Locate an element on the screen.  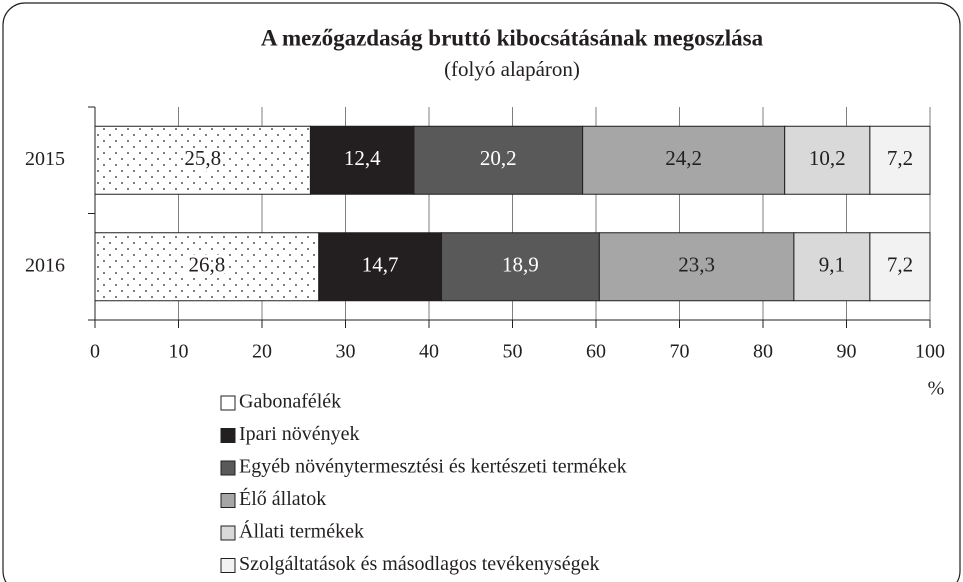
value-label: 14,7 is located at coordinates (380, 265).